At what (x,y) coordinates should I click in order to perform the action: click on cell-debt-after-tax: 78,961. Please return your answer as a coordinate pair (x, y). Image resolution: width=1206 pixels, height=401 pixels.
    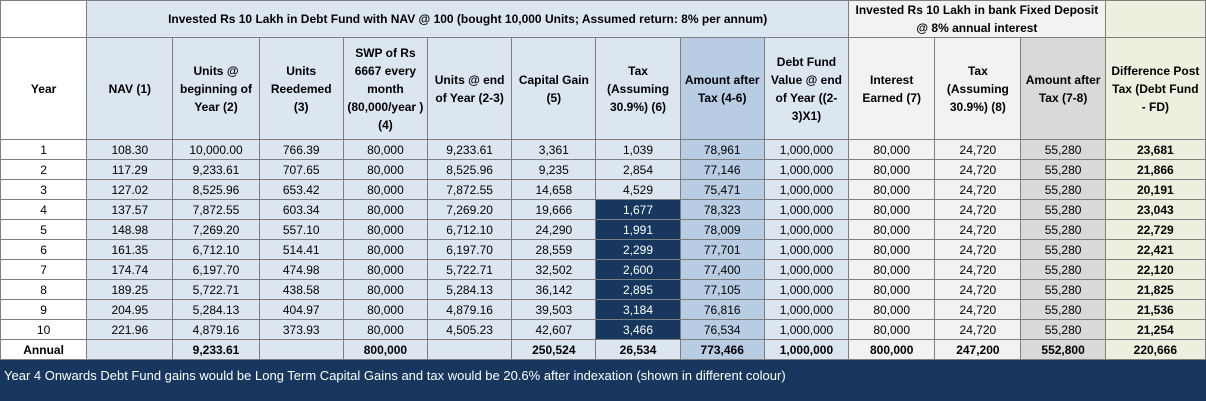
    Looking at the image, I should click on (722, 149).